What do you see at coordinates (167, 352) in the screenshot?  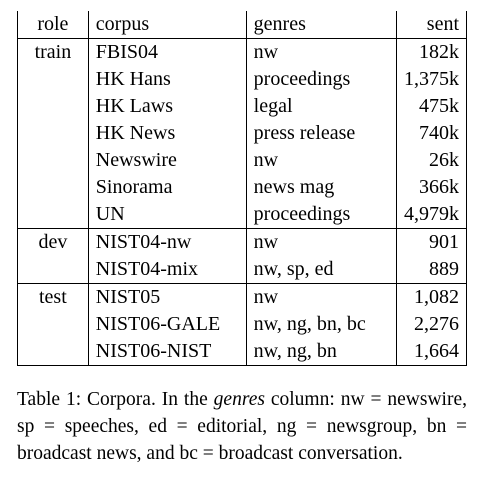 I see `cell-corpus: NIST06-NIST` at bounding box center [167, 352].